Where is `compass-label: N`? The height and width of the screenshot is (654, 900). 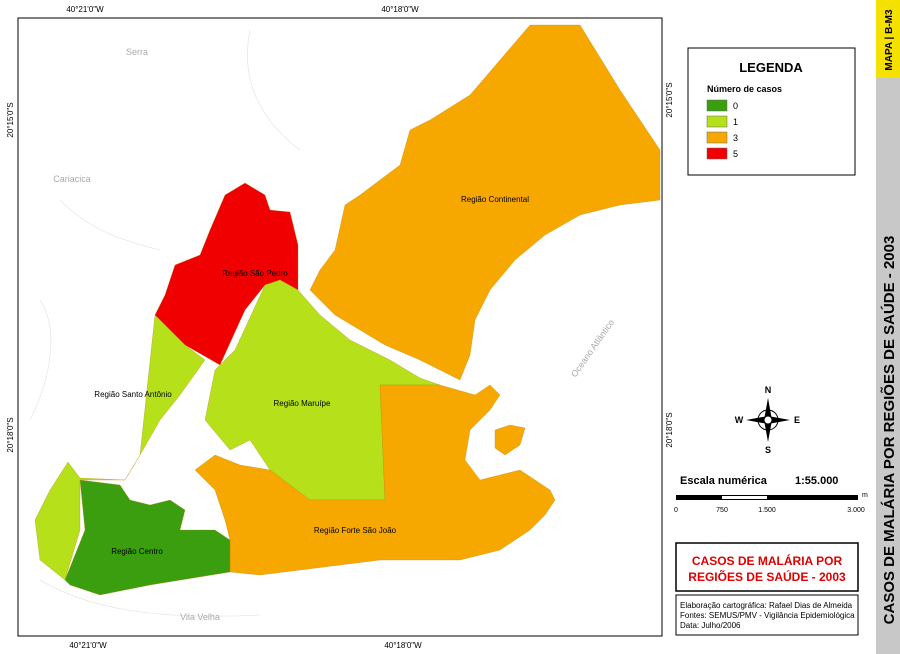 compass-label: N is located at coordinates (768, 390).